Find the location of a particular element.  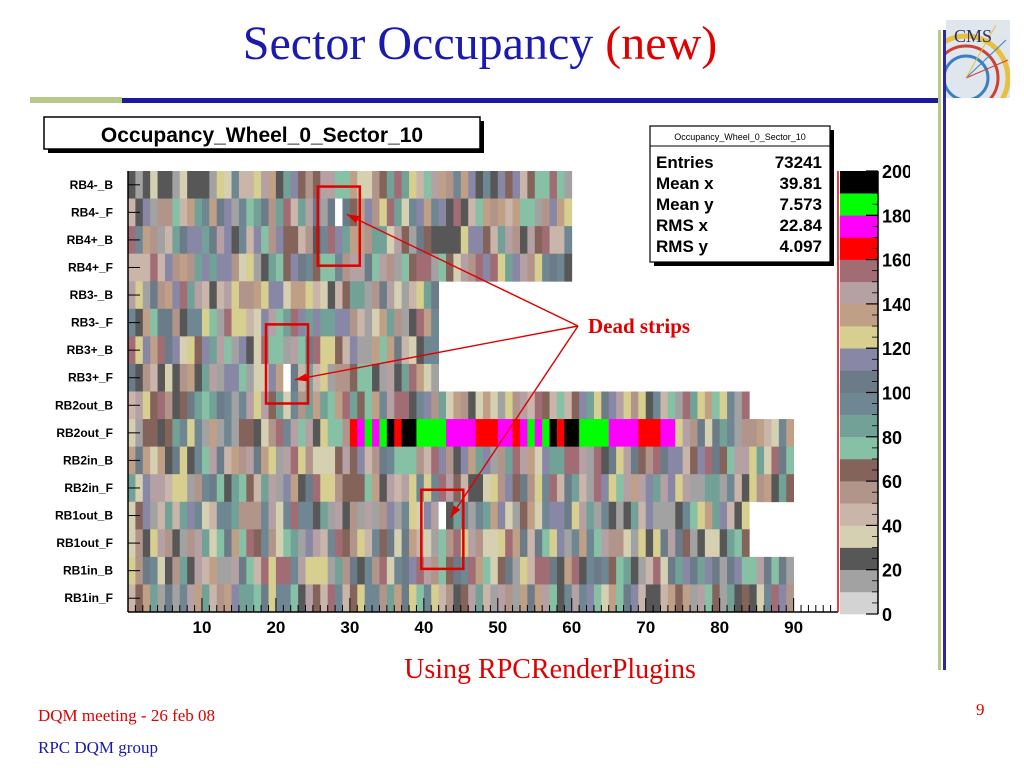

y-tick-label: RB3+_F is located at coordinates (90, 378).